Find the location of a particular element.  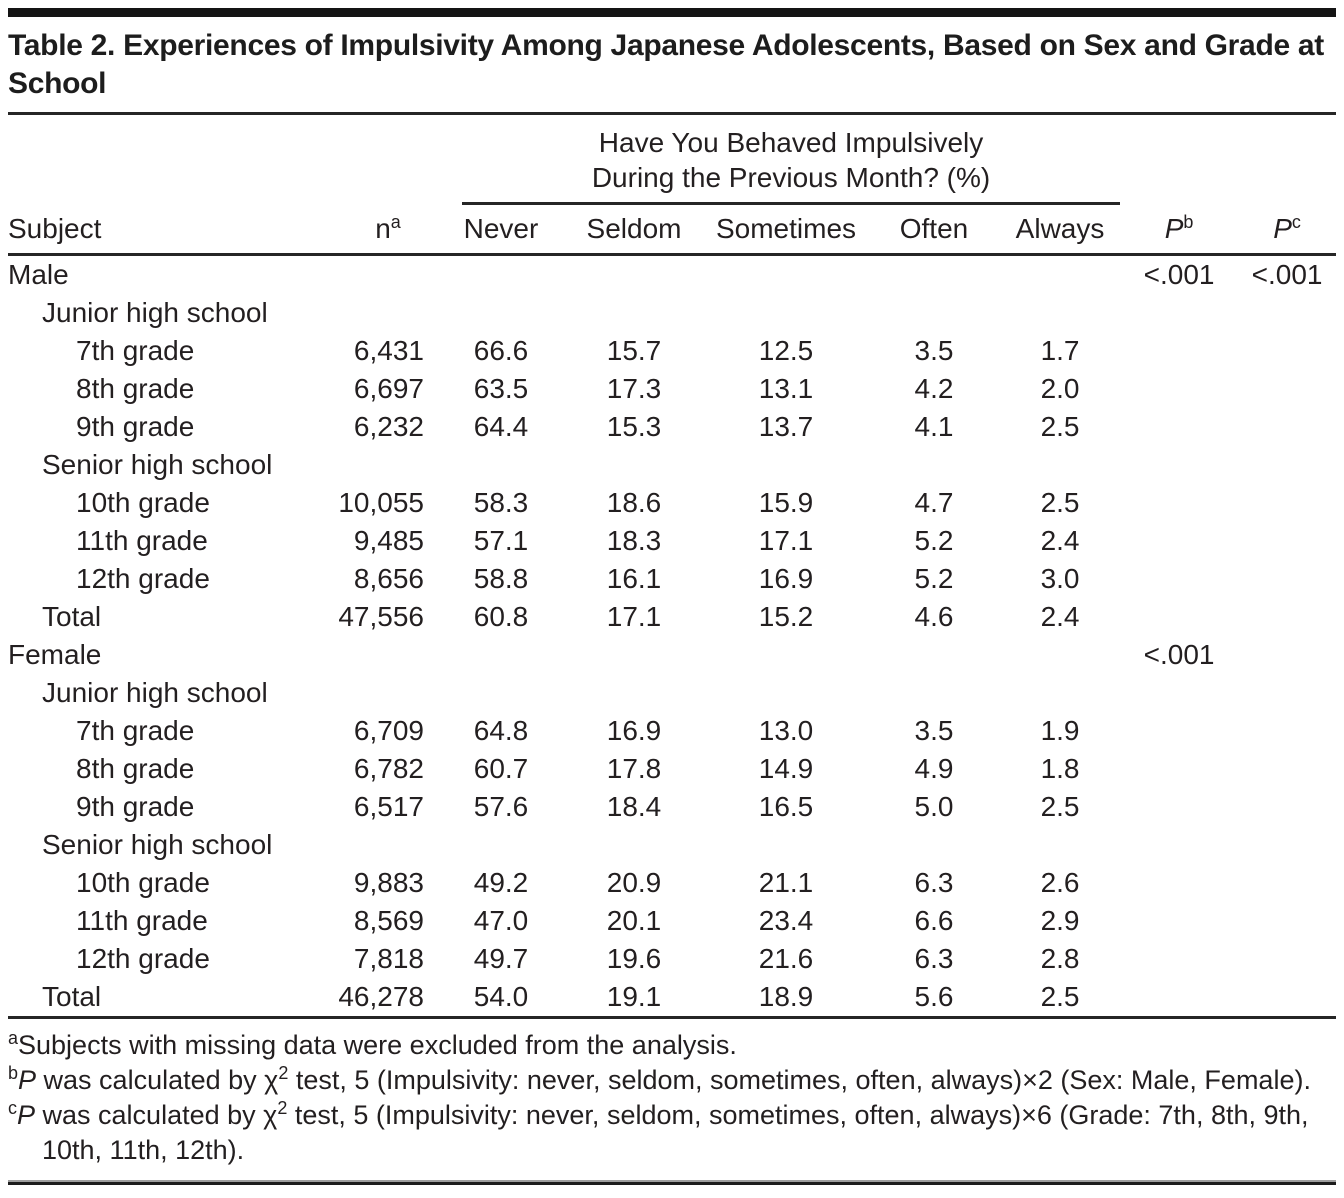

row-label: 10th grade is located at coordinates (143, 502).